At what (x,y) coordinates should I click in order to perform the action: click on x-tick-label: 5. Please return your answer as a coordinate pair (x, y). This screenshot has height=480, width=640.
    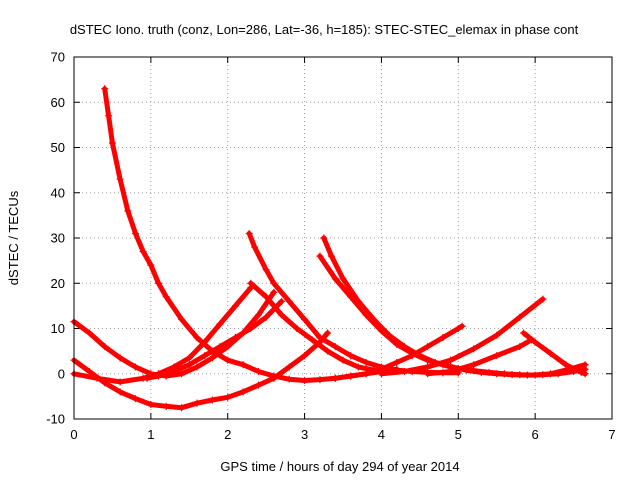
    Looking at the image, I should click on (458, 434).